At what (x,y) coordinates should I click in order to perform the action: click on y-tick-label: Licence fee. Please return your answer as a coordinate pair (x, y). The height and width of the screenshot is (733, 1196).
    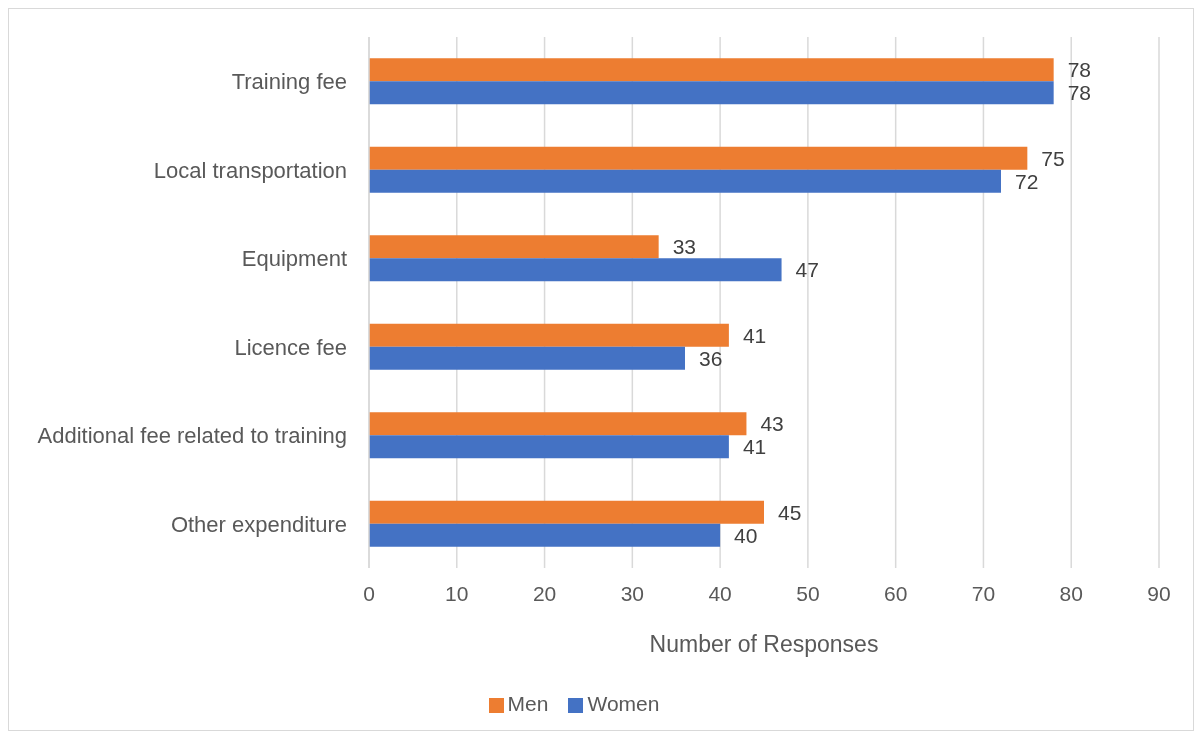
    Looking at the image, I should click on (290, 347).